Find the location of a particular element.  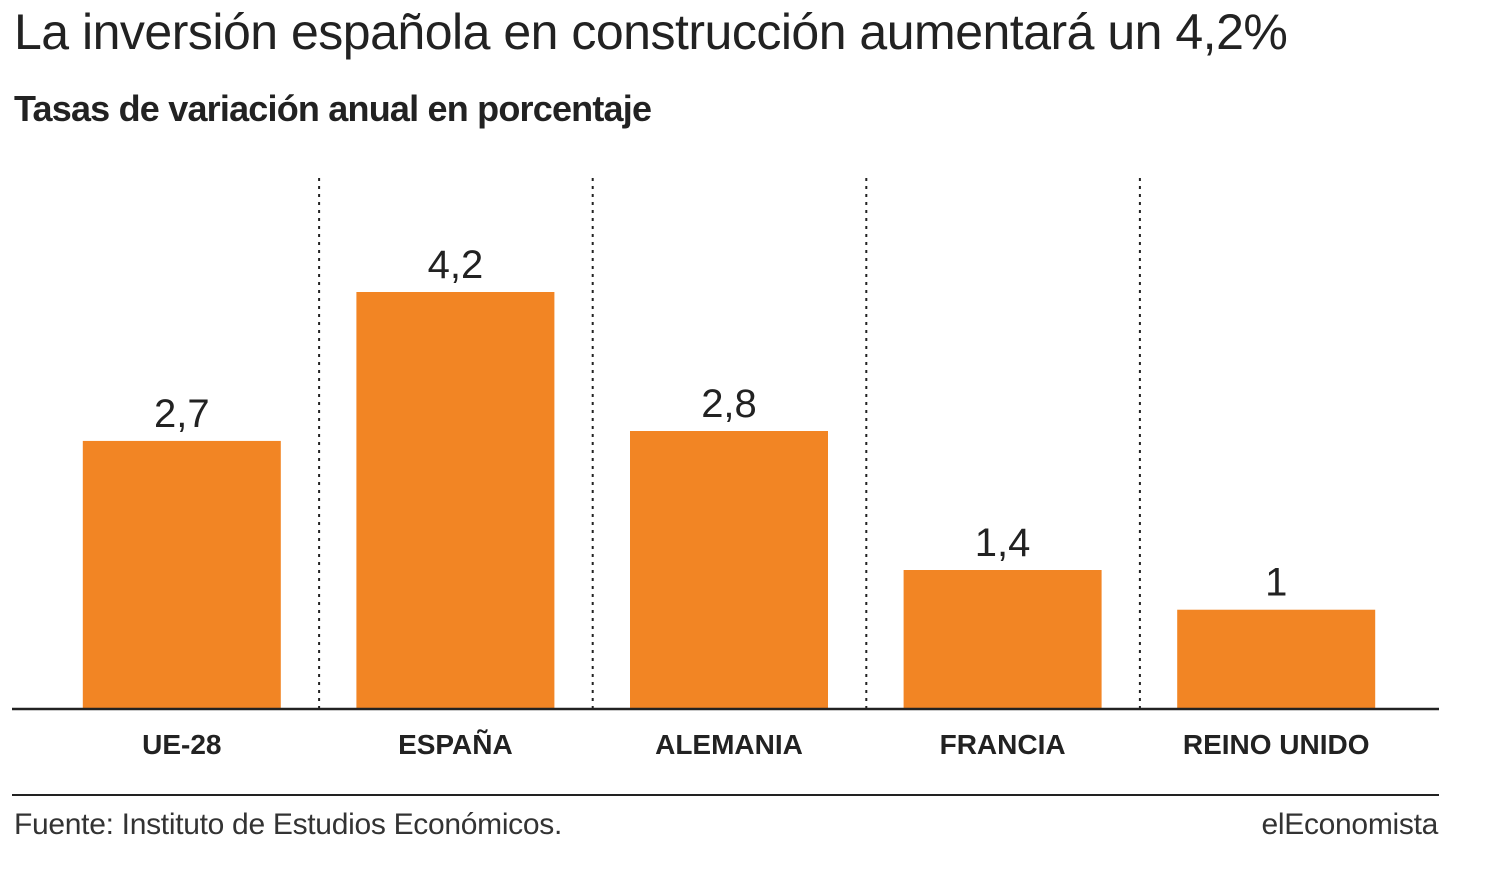

bar-value-label: 2,7 is located at coordinates (182, 414).